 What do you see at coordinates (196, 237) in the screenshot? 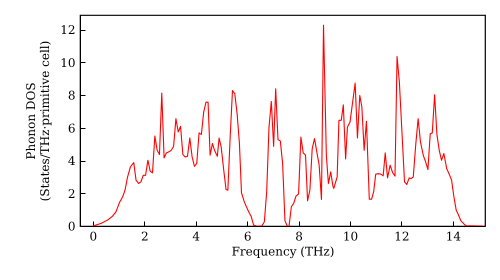
I see `x-tick-label: 4` at bounding box center [196, 237].